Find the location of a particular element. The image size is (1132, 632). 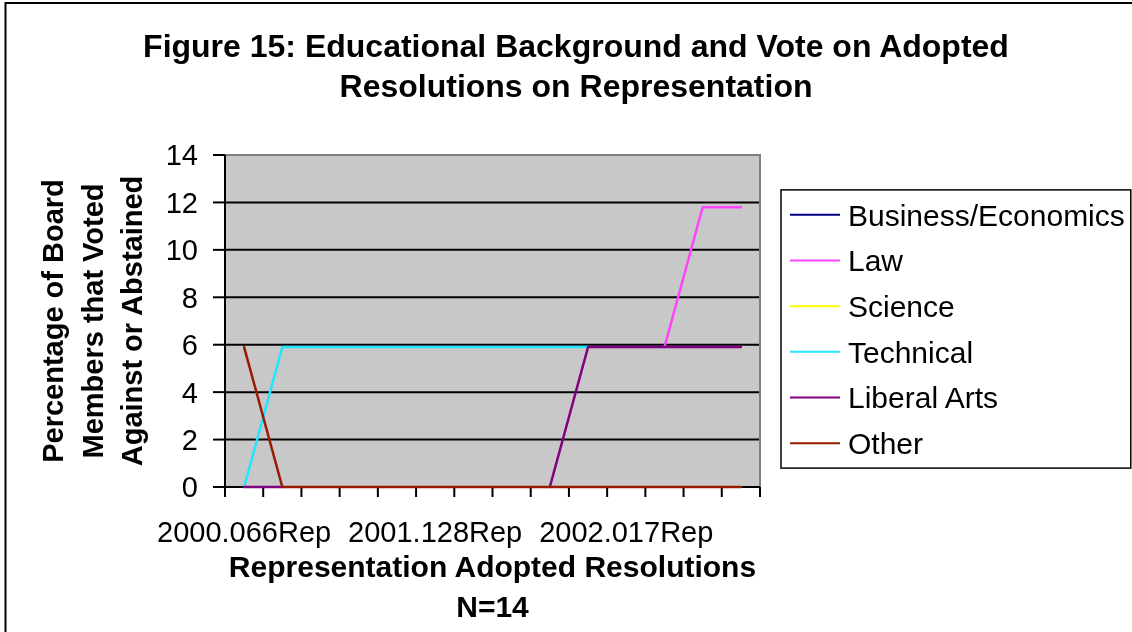

legend-label: Business/Economics is located at coordinates (986, 215).